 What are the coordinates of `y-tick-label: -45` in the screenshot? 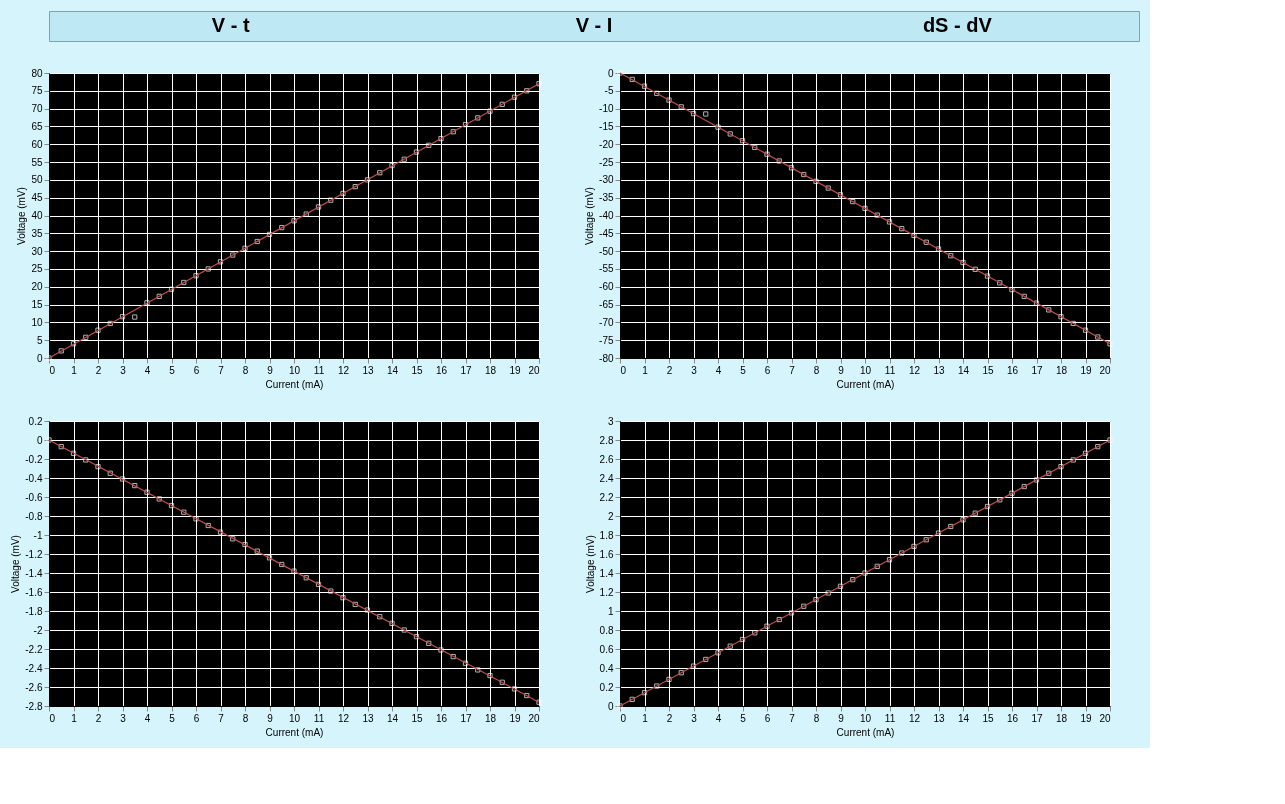 It's located at (606, 233).